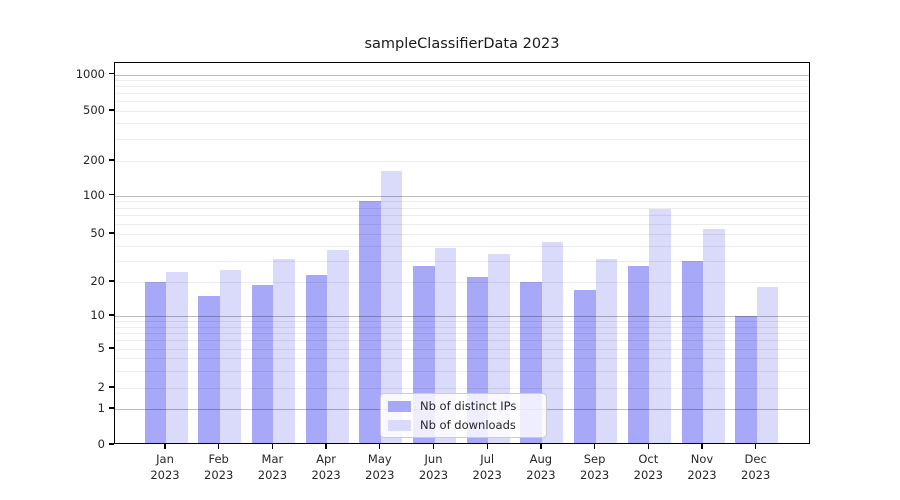 The height and width of the screenshot is (500, 900). What do you see at coordinates (433, 467) in the screenshot?
I see `x-tick-label: Jun 2023` at bounding box center [433, 467].